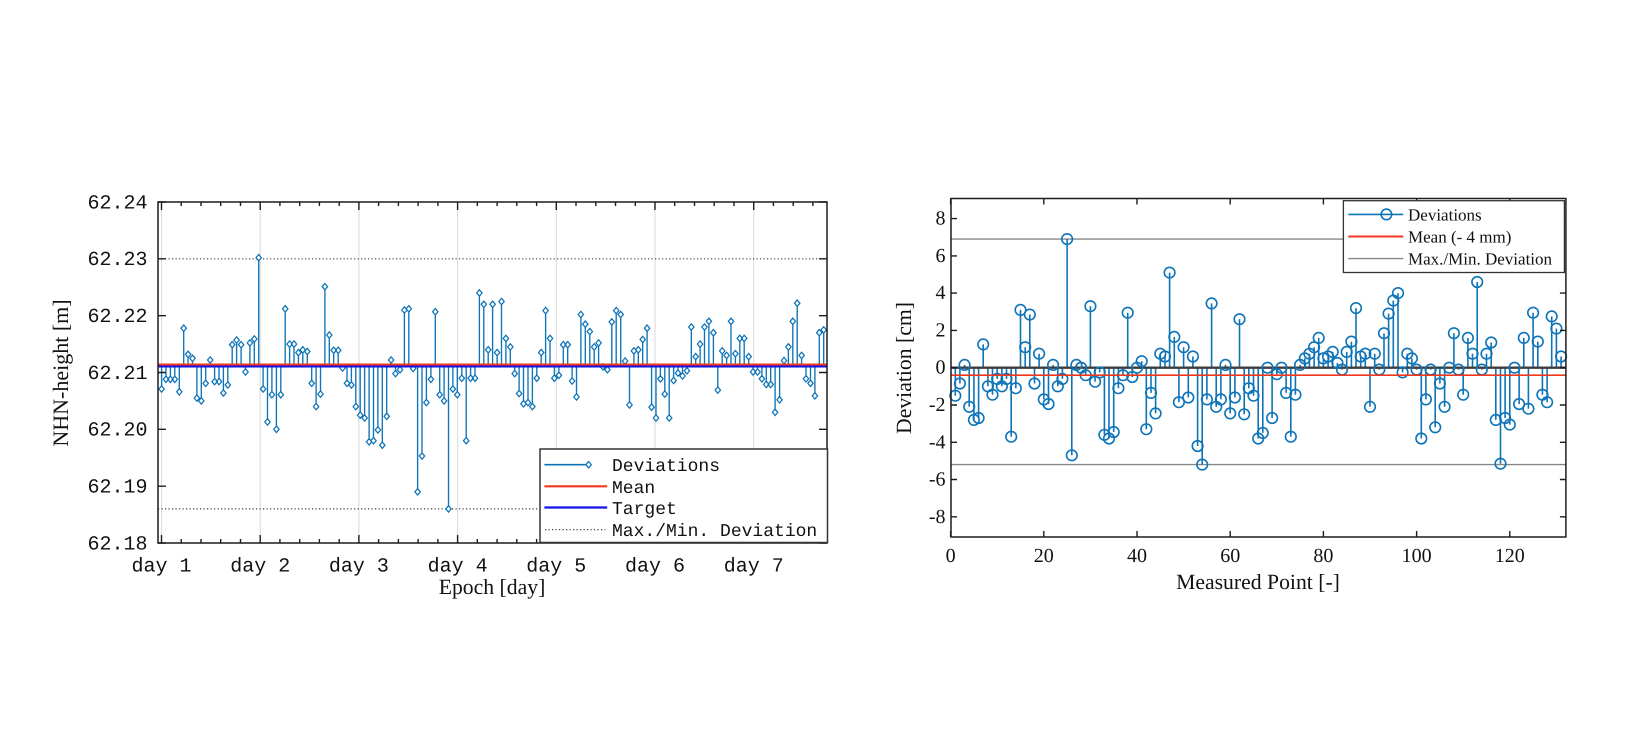 This screenshot has width=1640, height=755. Describe the element at coordinates (492, 587) in the screenshot. I see `svg-text: Epoch [day]` at that location.